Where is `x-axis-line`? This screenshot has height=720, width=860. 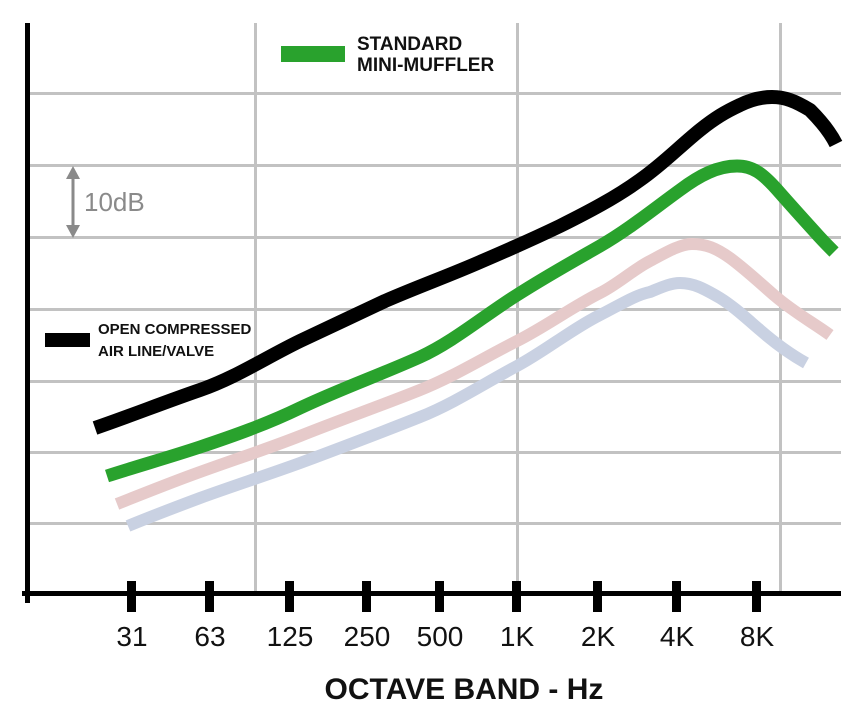 x-axis-line is located at coordinates (431, 593).